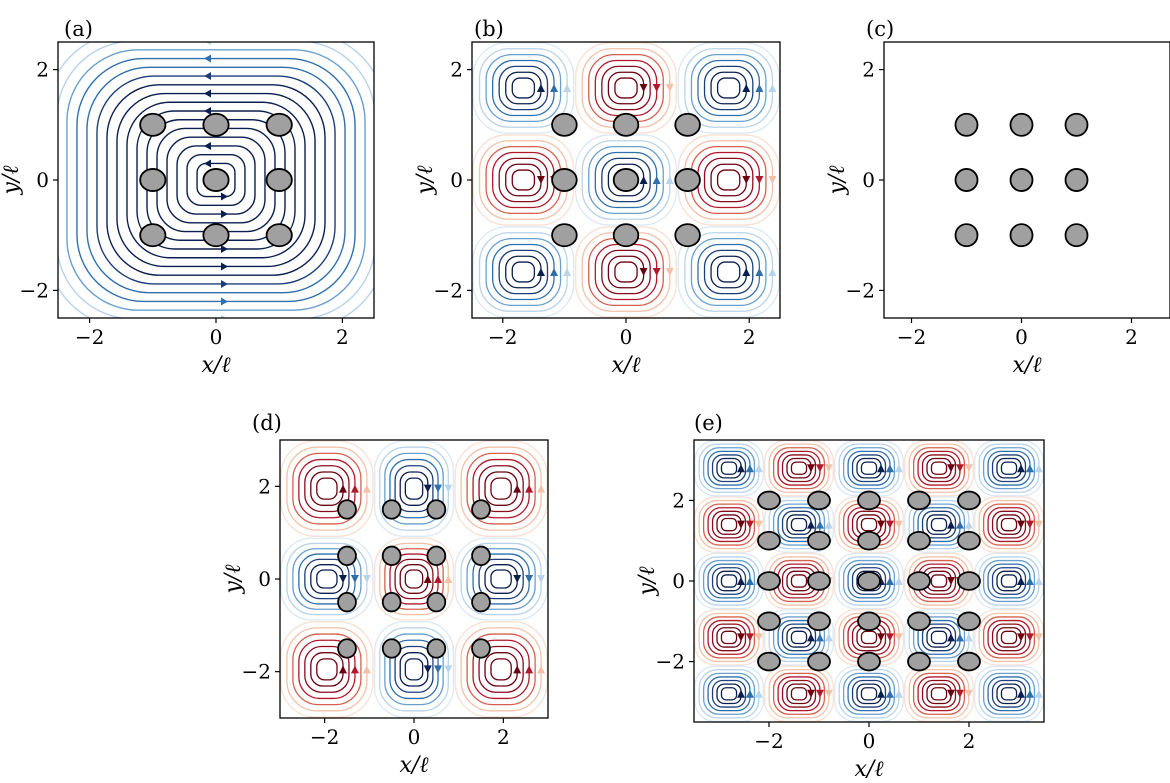 The height and width of the screenshot is (783, 1170). I want to click on x-tick-label: −2, so click(768, 741).